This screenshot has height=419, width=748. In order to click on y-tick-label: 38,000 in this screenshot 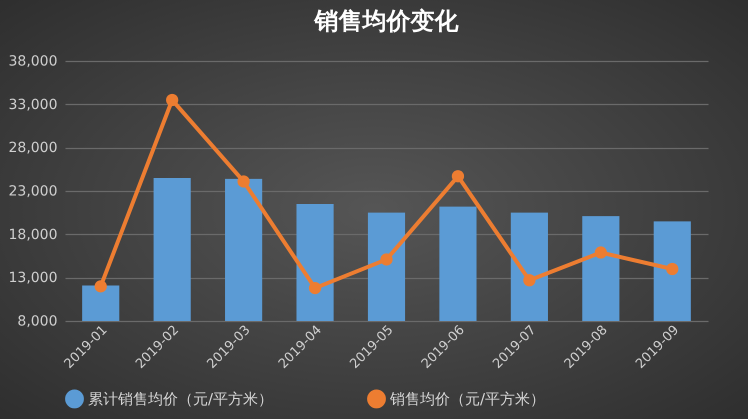, I will do `click(33, 62)`.